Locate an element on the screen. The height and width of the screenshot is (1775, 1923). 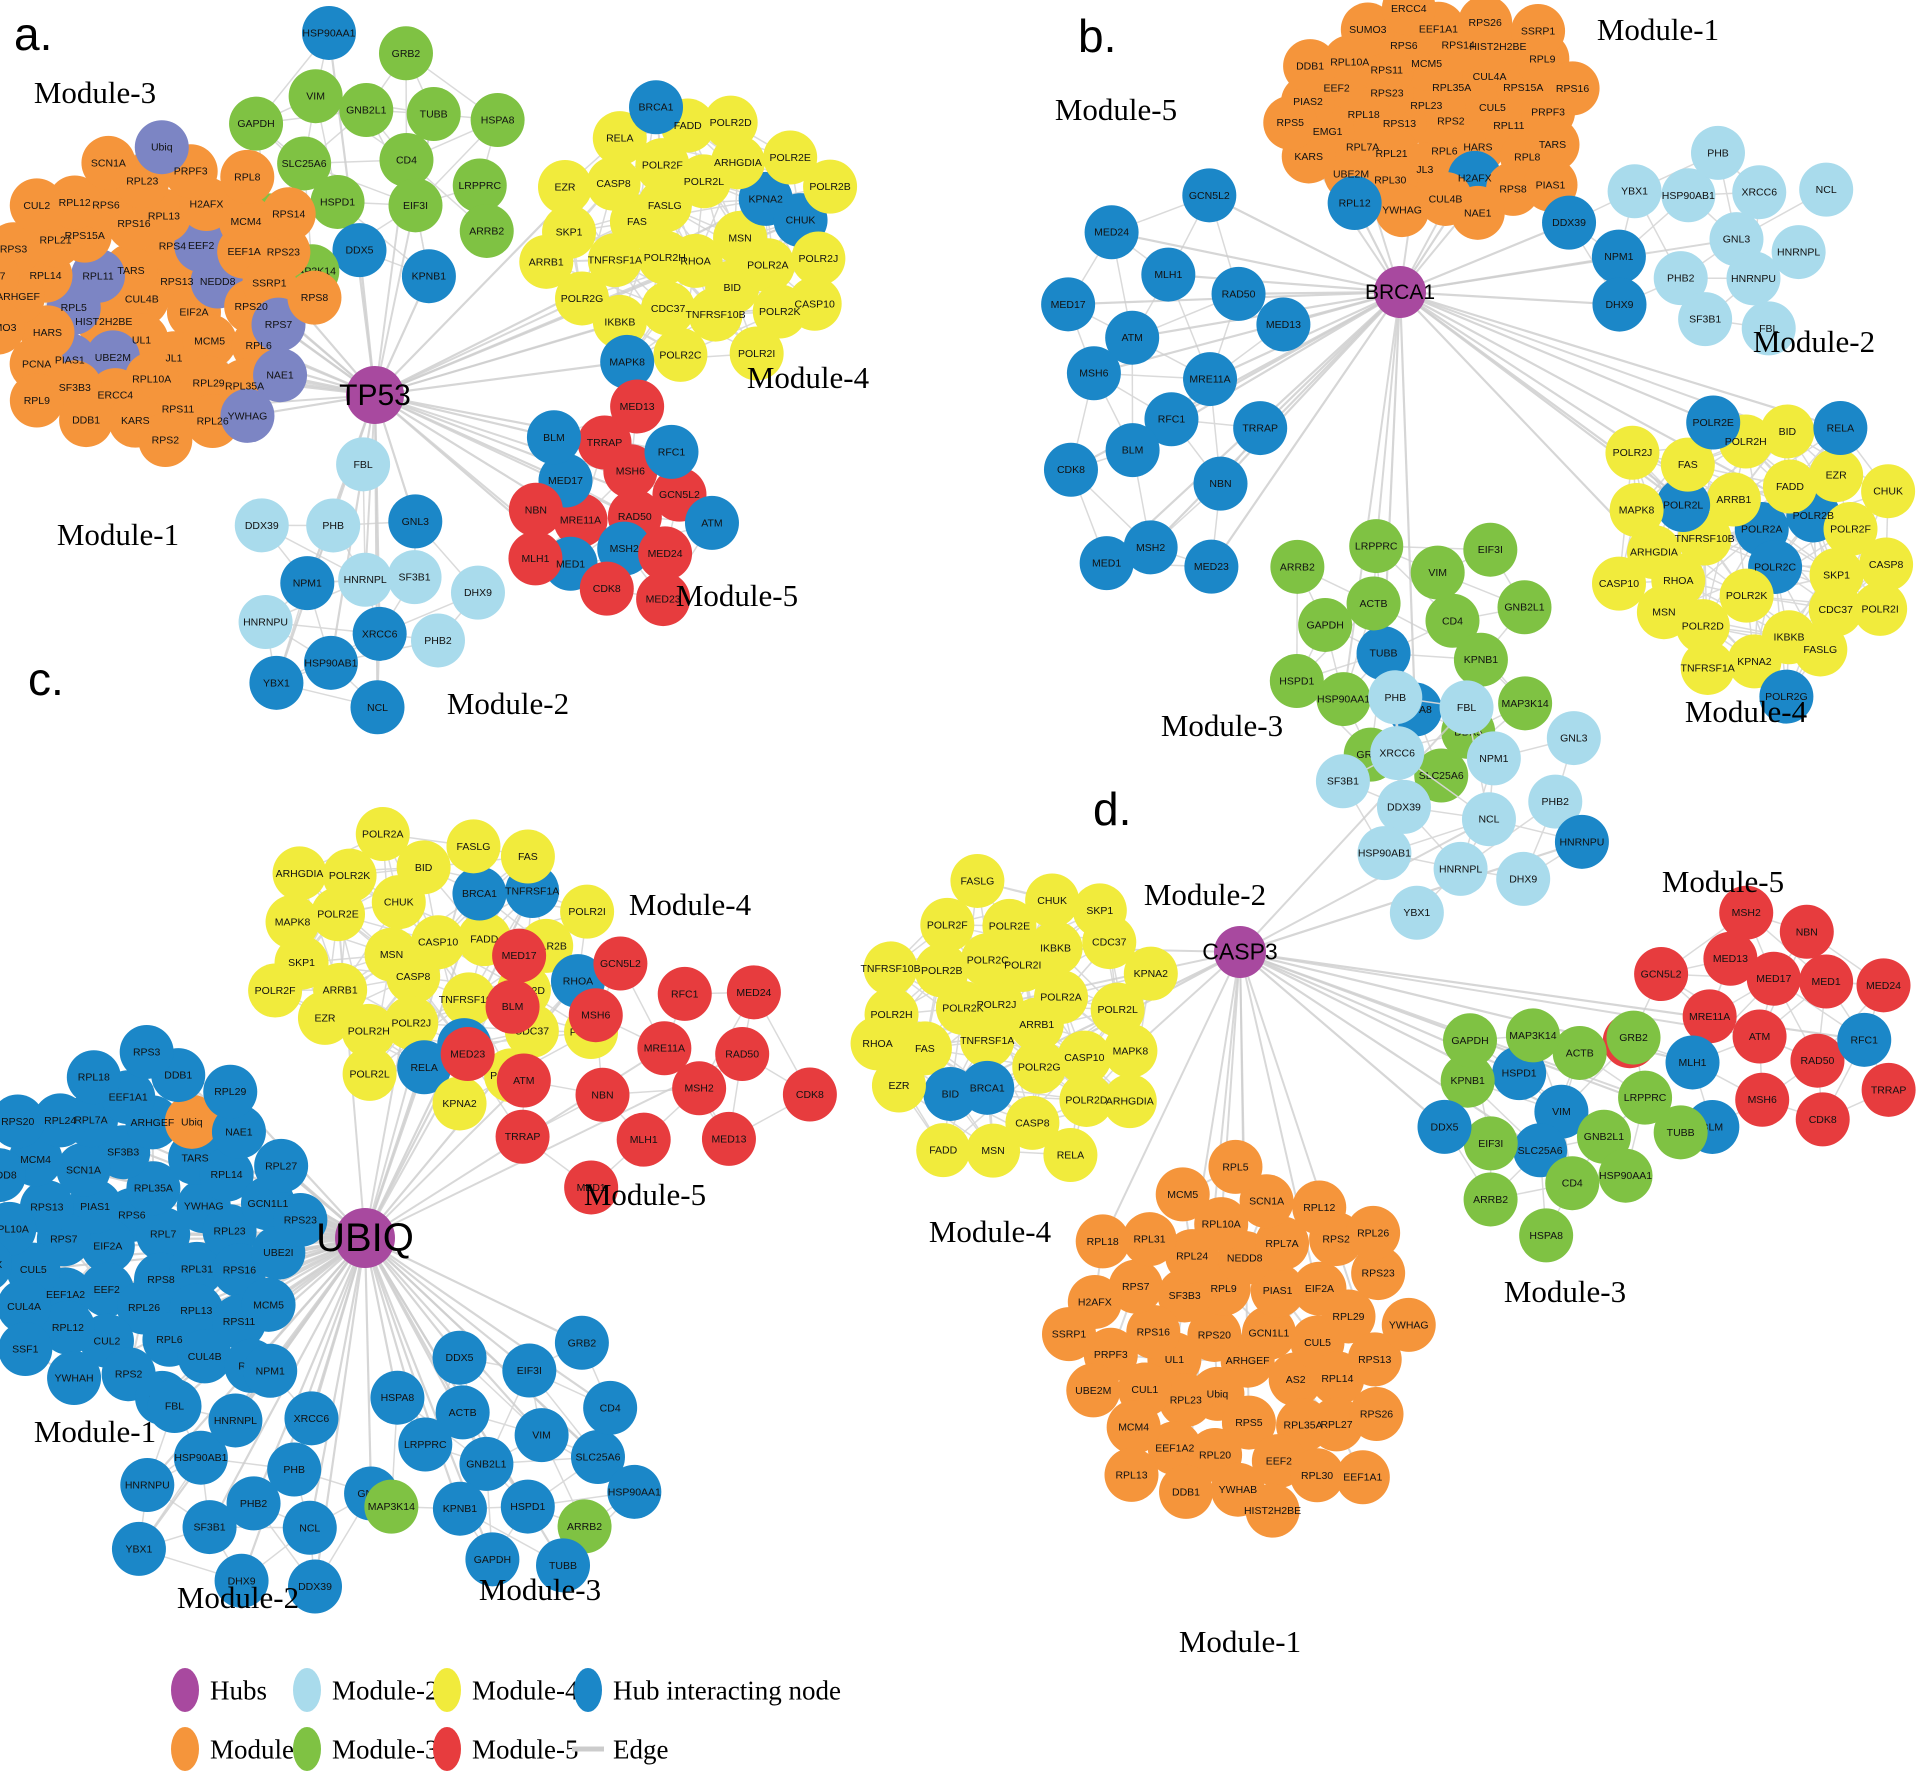
node-FASLG is located at coordinates (977, 880).